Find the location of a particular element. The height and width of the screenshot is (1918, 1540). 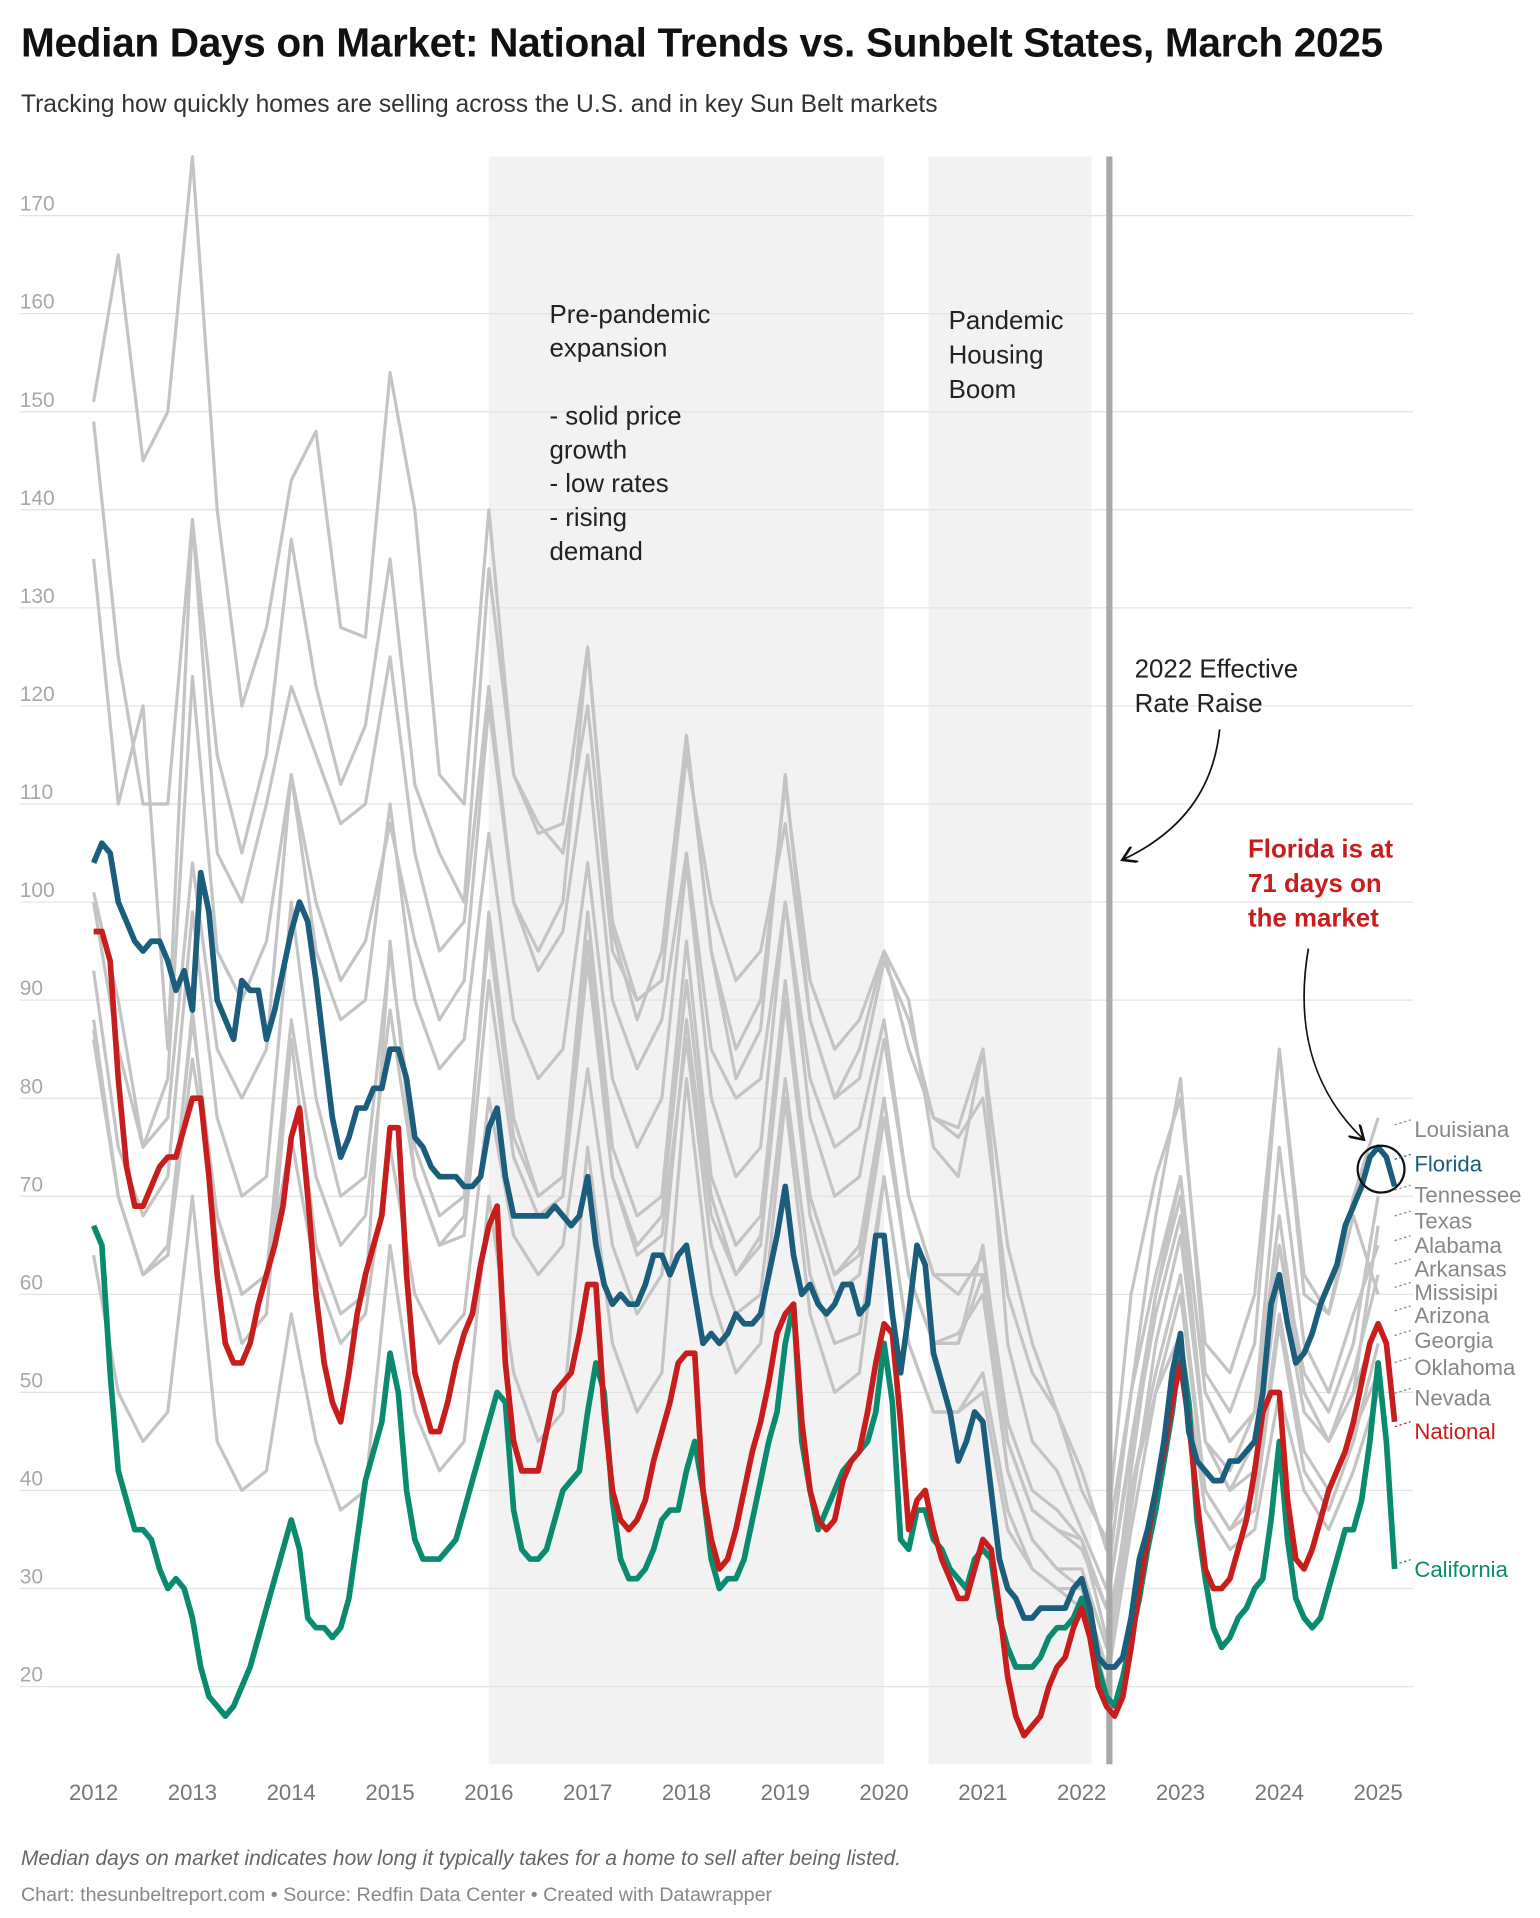

x-tick-label: 2018 is located at coordinates (686, 1792).